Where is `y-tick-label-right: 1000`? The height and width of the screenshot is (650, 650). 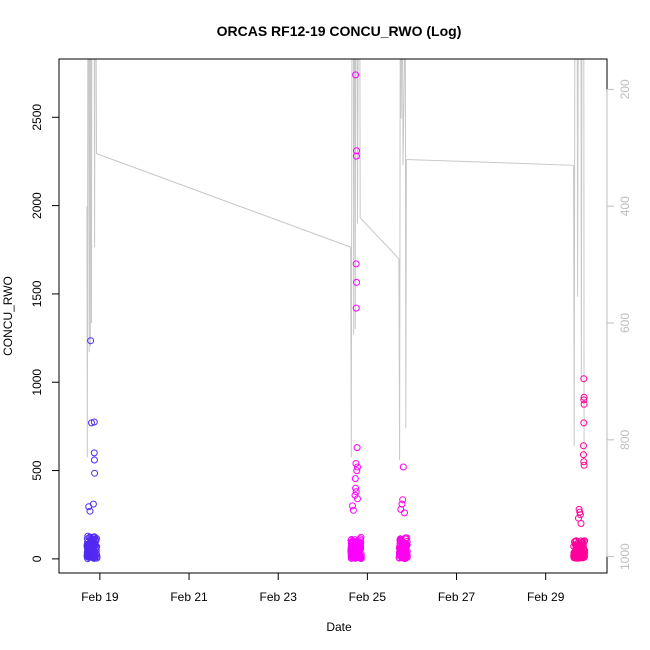
y-tick-label-right: 1000 is located at coordinates (625, 556).